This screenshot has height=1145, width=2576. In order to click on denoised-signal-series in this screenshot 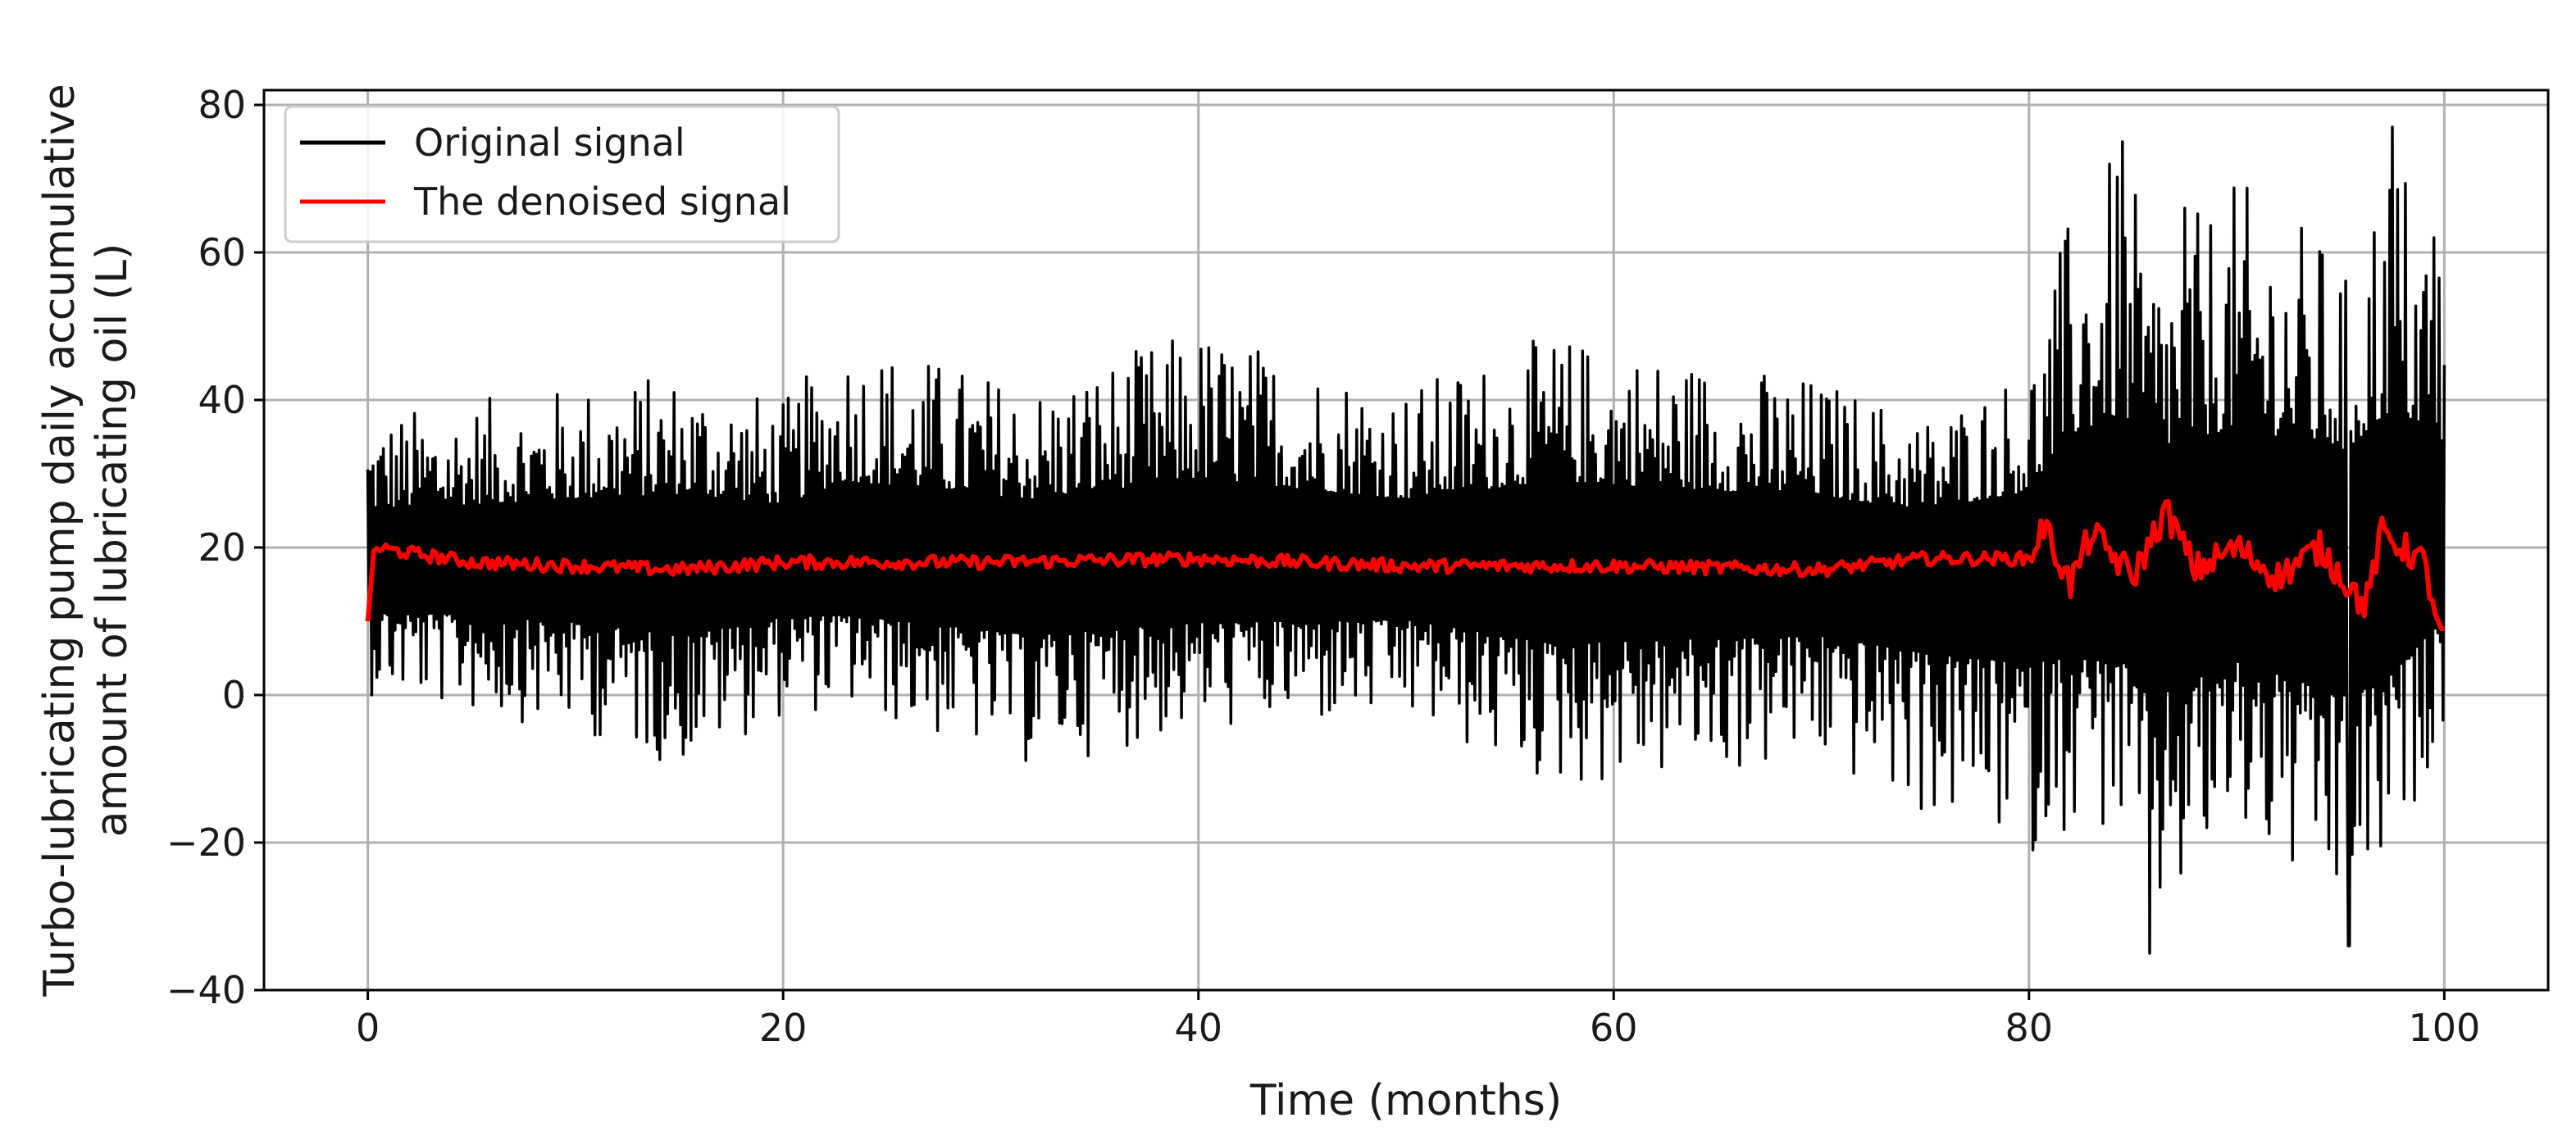, I will do `click(1405, 564)`.